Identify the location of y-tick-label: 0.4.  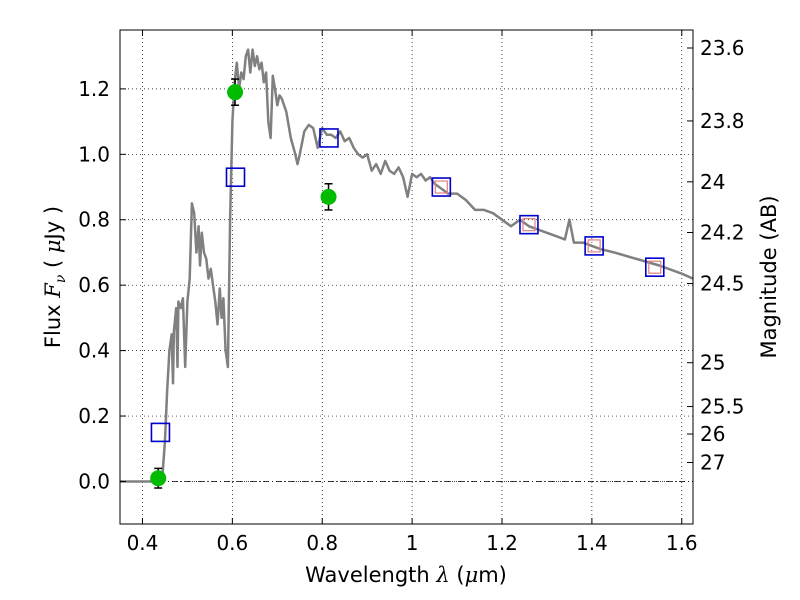
(94, 351).